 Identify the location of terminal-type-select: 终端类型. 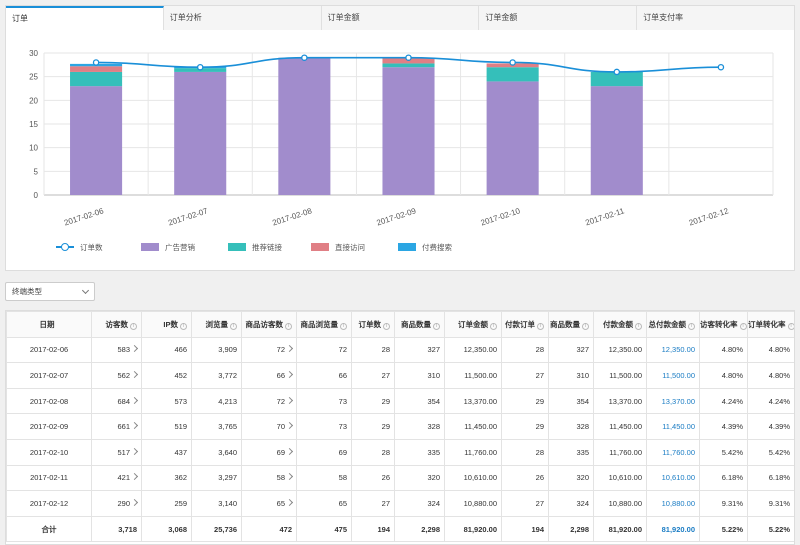
(50, 291).